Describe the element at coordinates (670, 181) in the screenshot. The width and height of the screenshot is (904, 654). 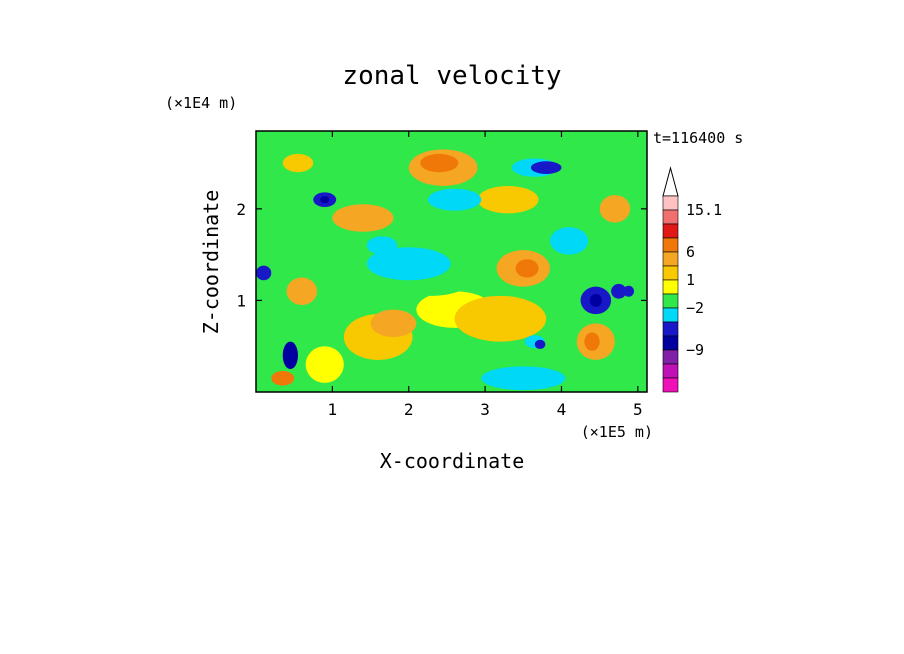
I see `colorbar-extend-arrow` at that location.